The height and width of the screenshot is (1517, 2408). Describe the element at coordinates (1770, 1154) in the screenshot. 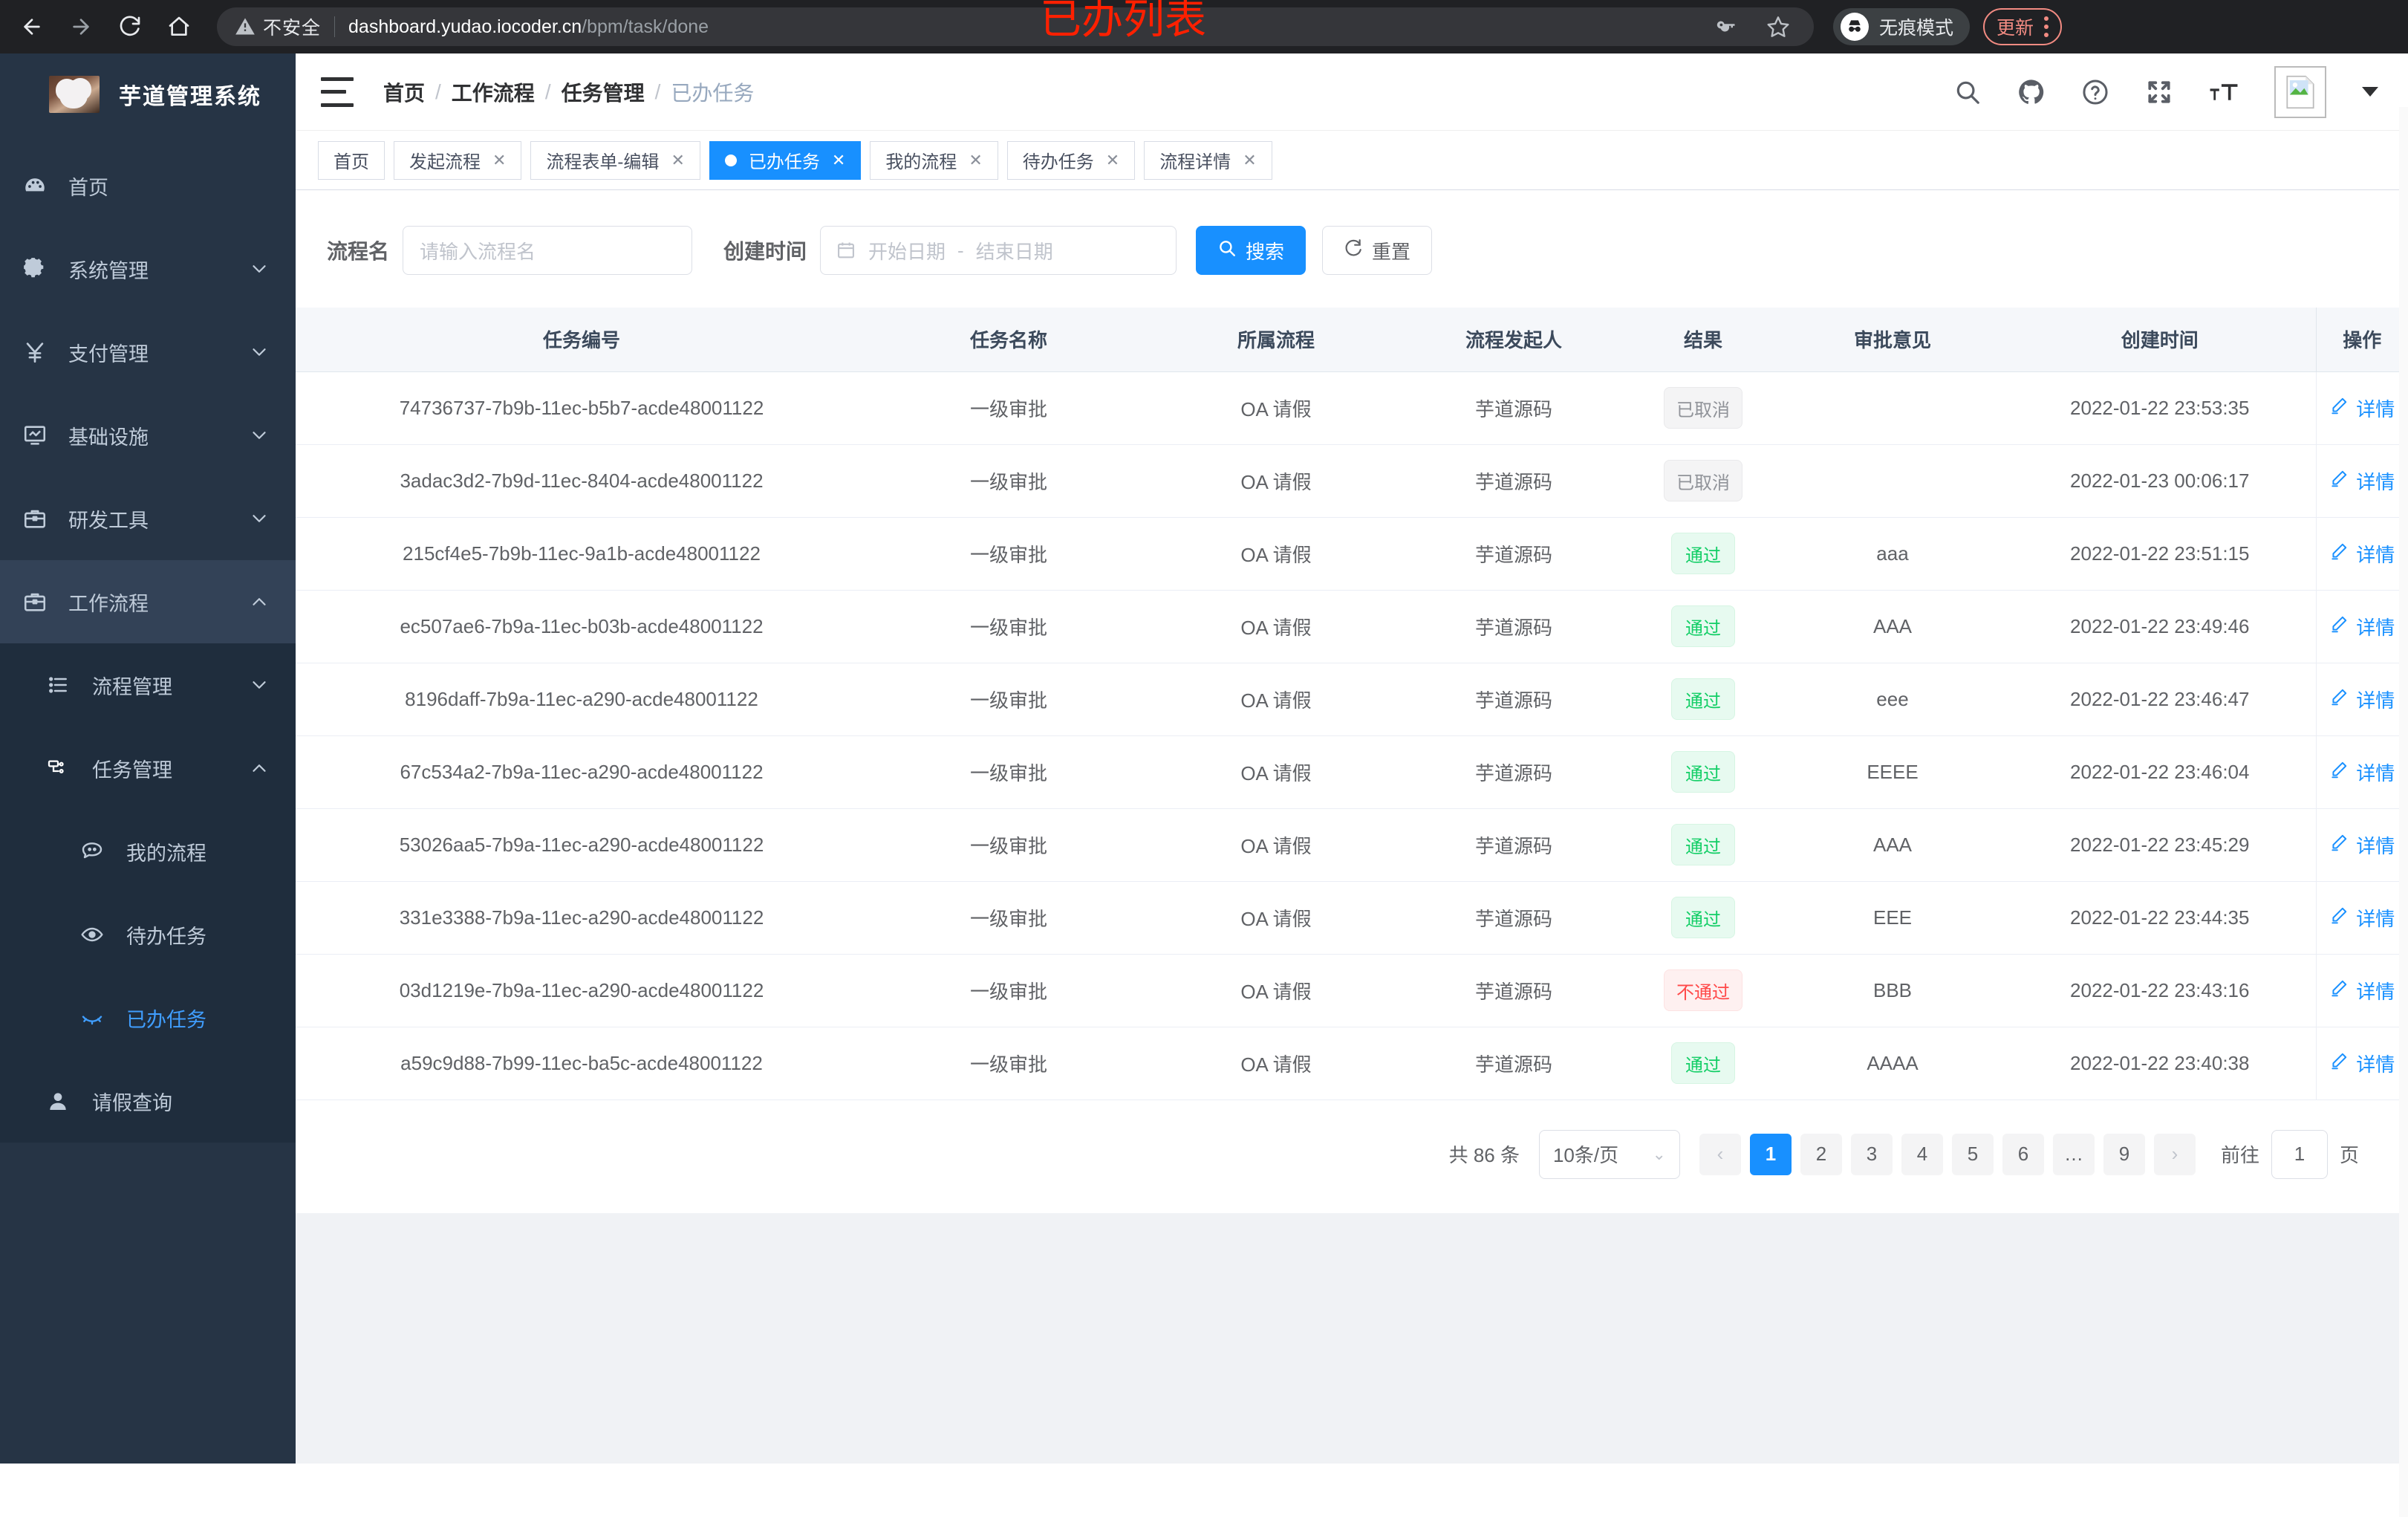

I see `page-button-1: 1` at that location.